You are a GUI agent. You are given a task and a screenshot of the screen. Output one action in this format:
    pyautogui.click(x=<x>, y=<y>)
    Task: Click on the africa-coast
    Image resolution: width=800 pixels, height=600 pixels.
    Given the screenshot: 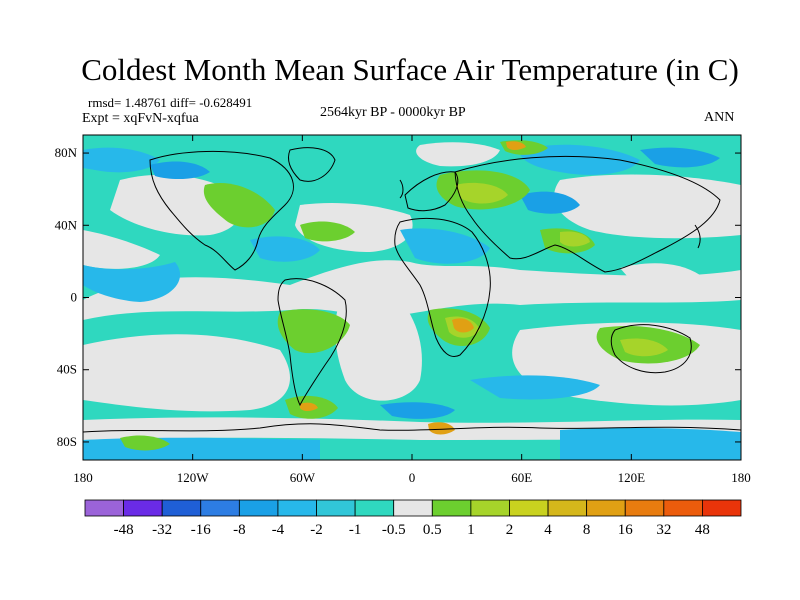 What is the action you would take?
    pyautogui.click(x=442, y=287)
    